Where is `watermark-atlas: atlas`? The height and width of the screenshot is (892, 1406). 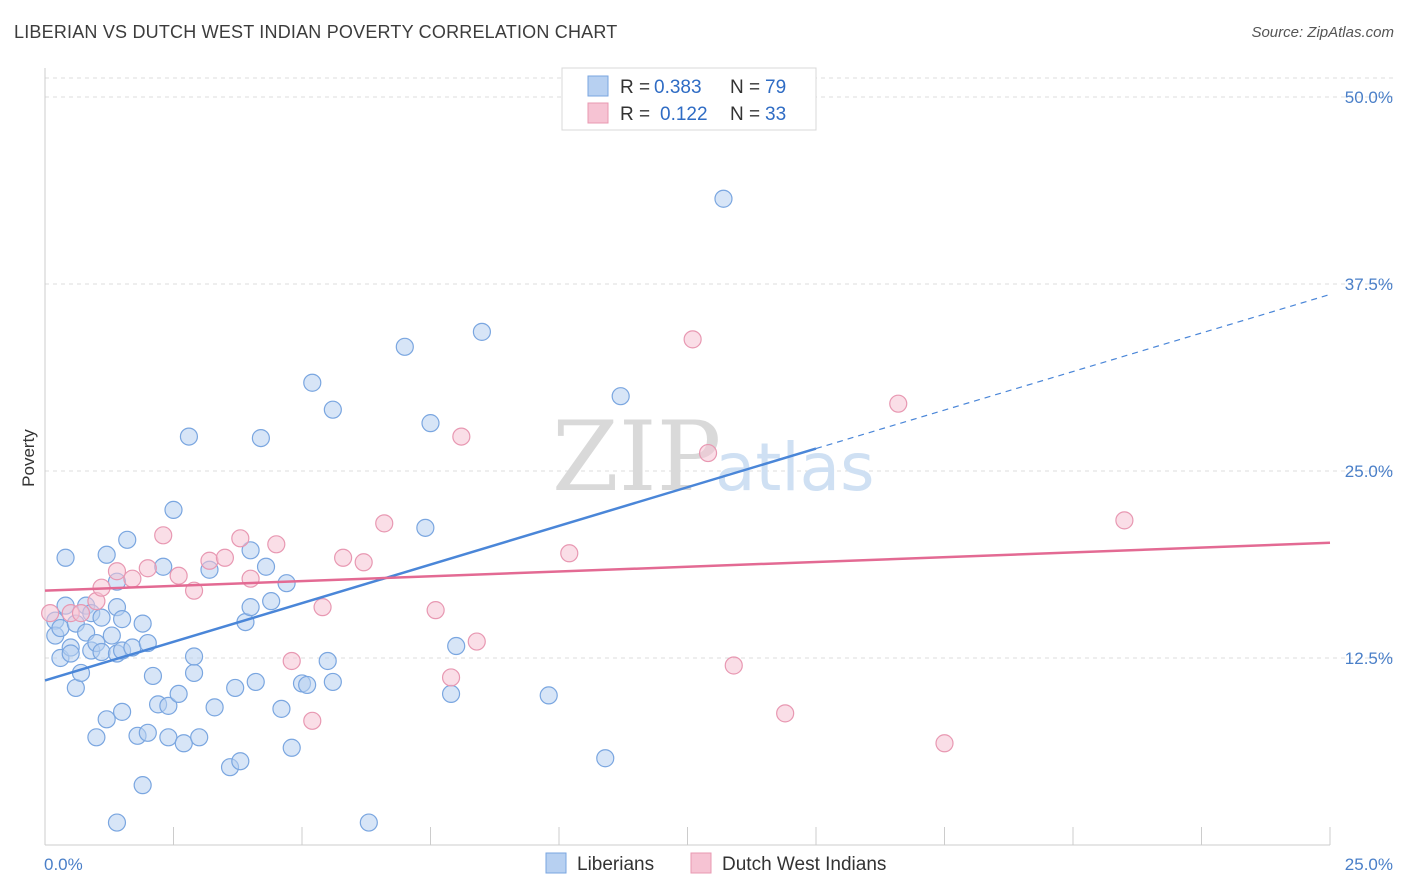
watermark-atlas: atlas is located at coordinates (795, 467).